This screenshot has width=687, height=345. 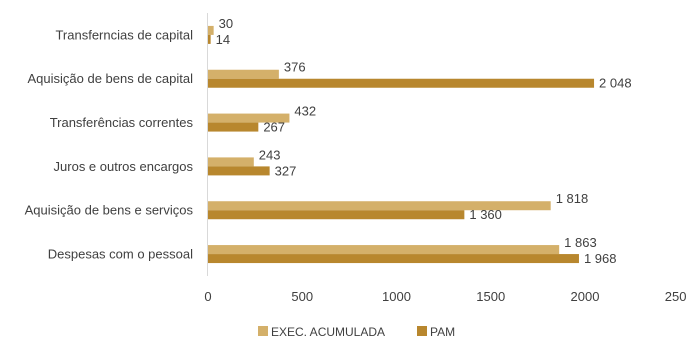 What do you see at coordinates (302, 296) in the screenshot?
I see `x-tick-label: 500` at bounding box center [302, 296].